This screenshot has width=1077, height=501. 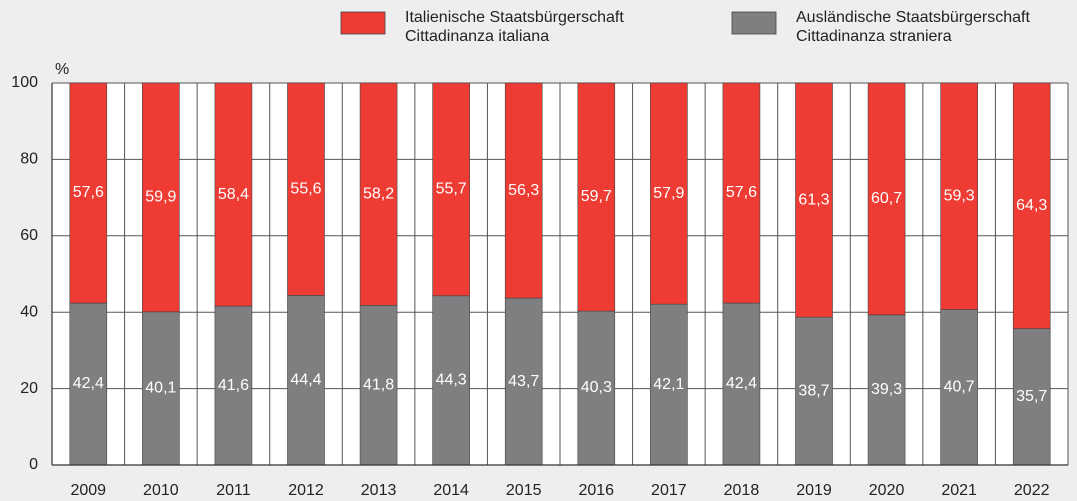 I want to click on x-tick-label: 2015, so click(x=524, y=490).